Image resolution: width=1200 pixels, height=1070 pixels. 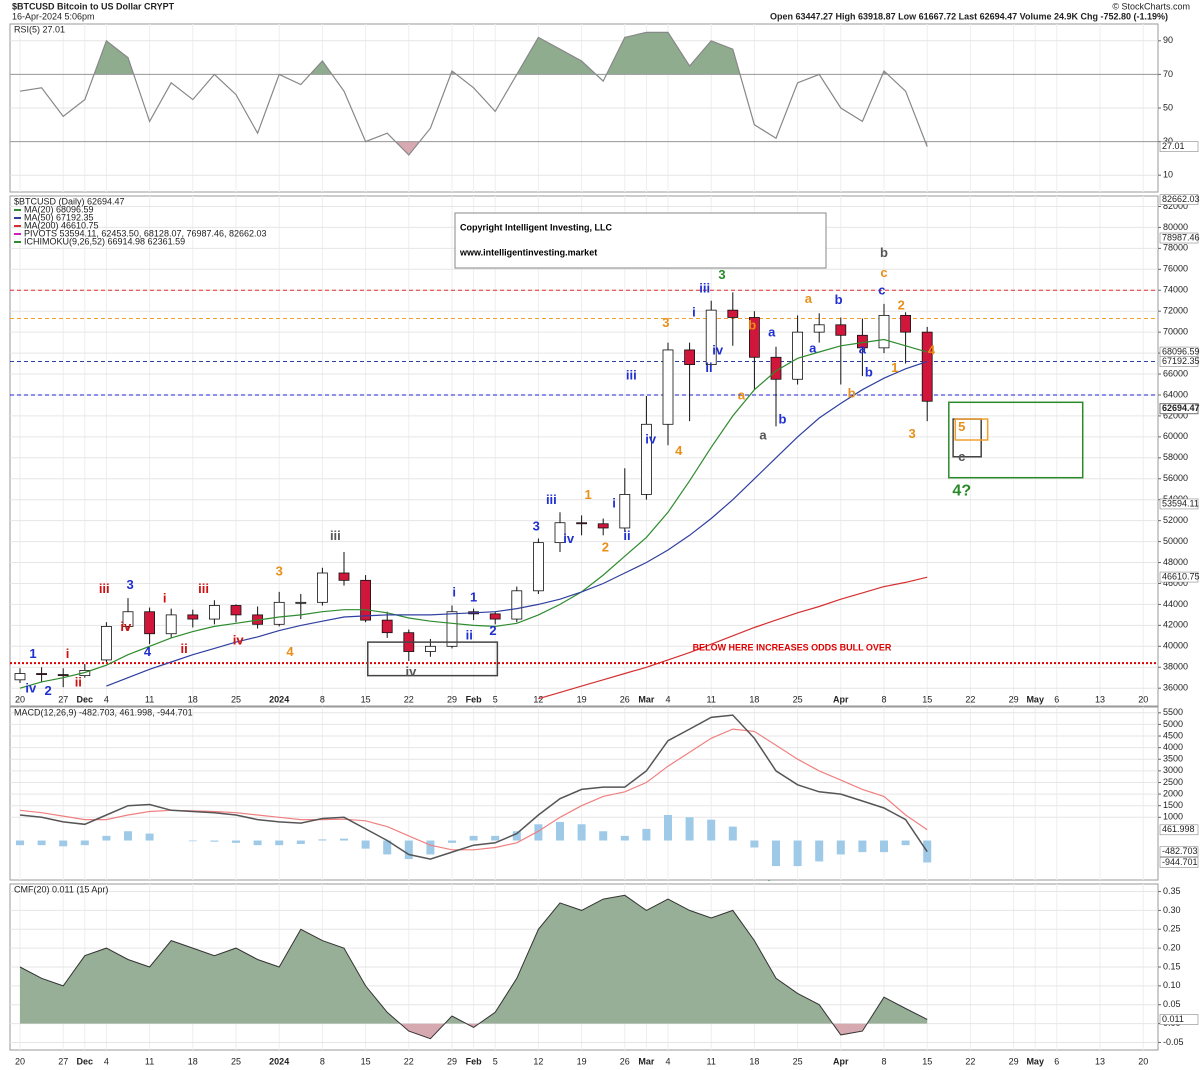 What do you see at coordinates (452, 699) in the screenshot?
I see `x-tick-label: 29` at bounding box center [452, 699].